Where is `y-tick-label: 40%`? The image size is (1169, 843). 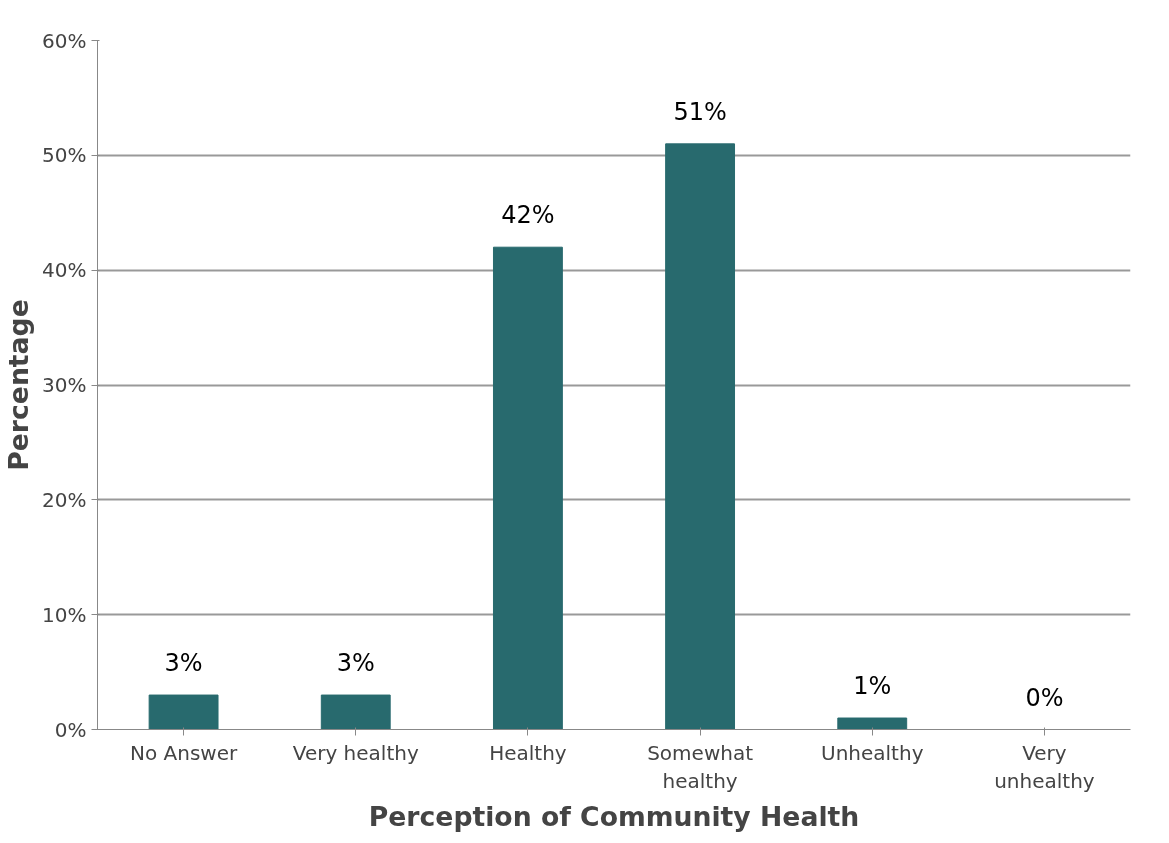 y-tick-label: 40% is located at coordinates (64, 270).